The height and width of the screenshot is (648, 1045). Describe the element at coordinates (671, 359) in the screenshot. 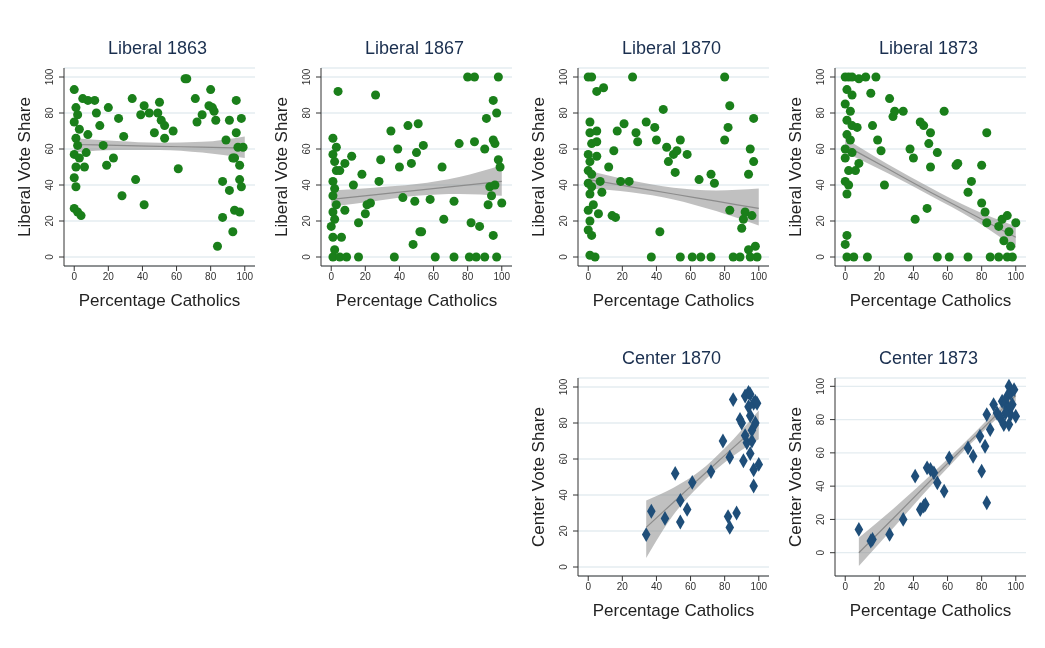

I see `chart-title: Center 1870` at that location.